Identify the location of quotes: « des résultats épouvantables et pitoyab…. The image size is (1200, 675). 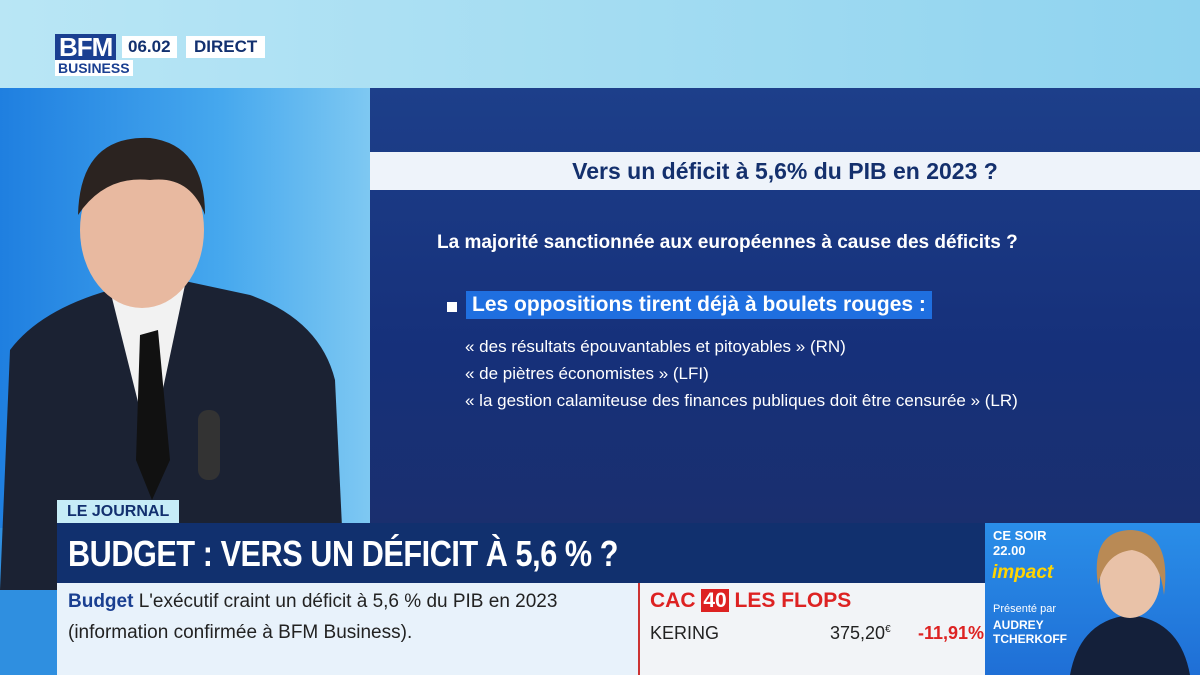
(741, 373).